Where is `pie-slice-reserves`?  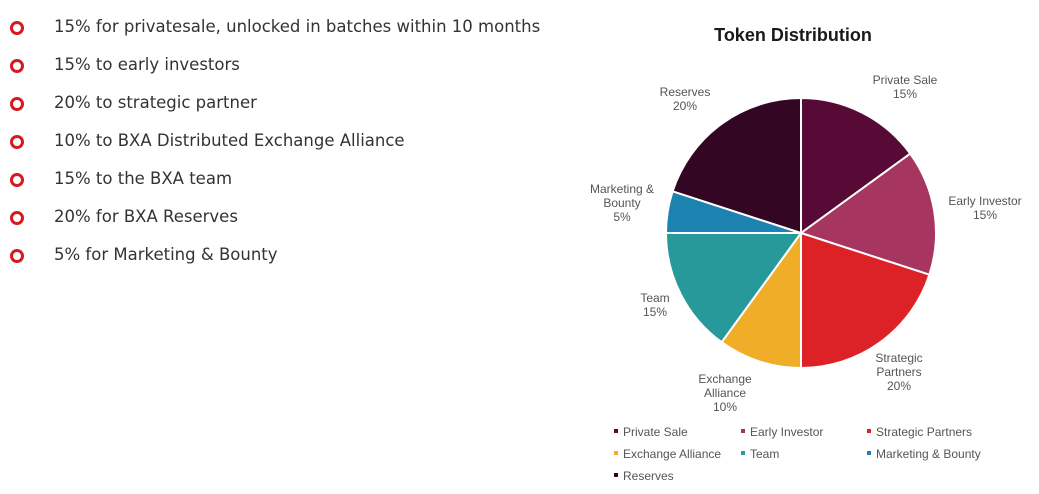
pie-slice-reserves is located at coordinates (736, 165).